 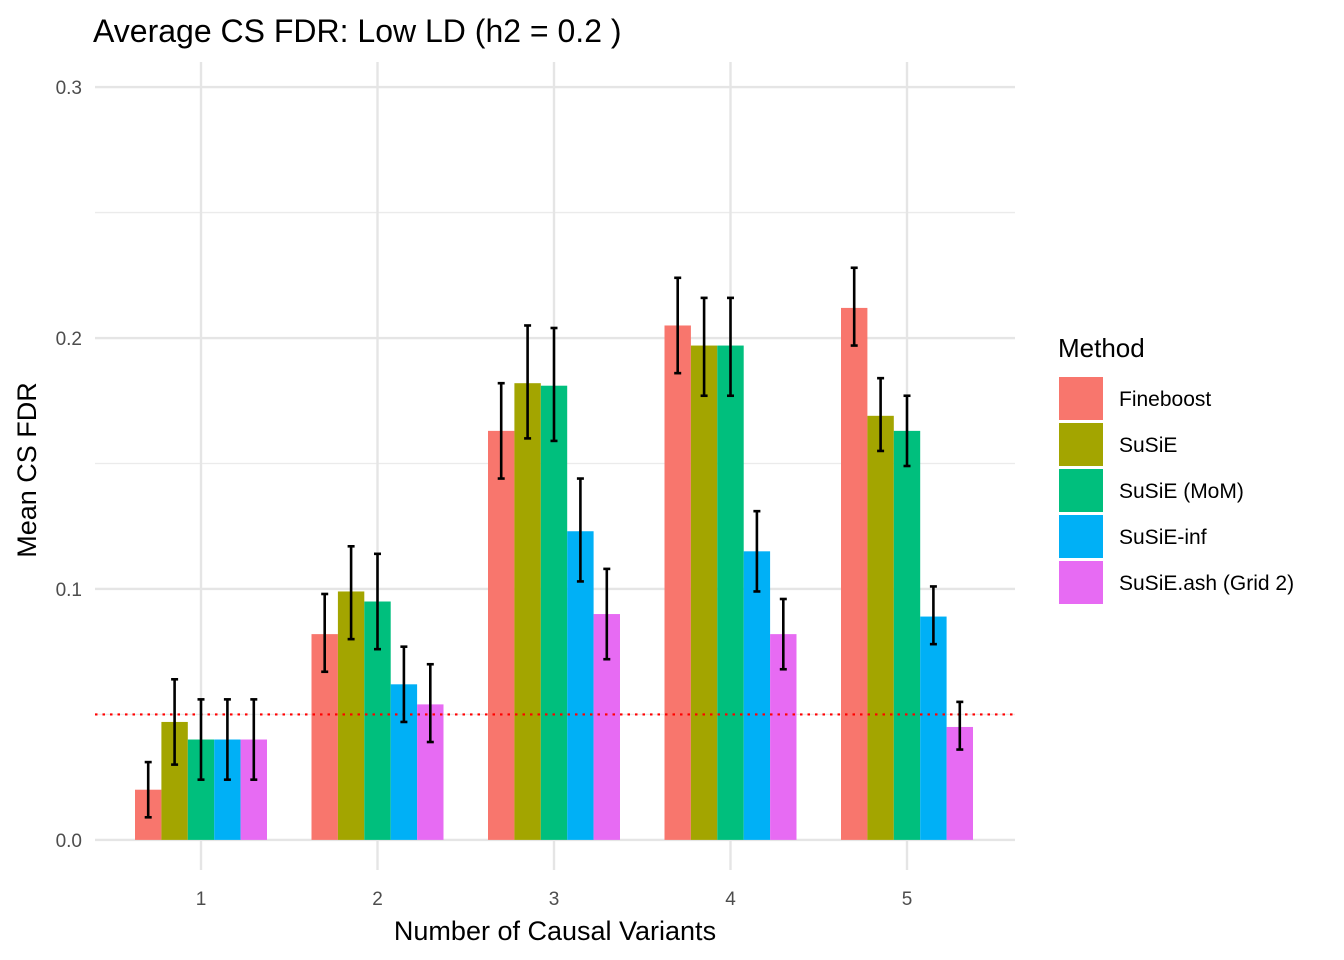 What do you see at coordinates (1165, 399) in the screenshot?
I see `legend-label: Fineboost` at bounding box center [1165, 399].